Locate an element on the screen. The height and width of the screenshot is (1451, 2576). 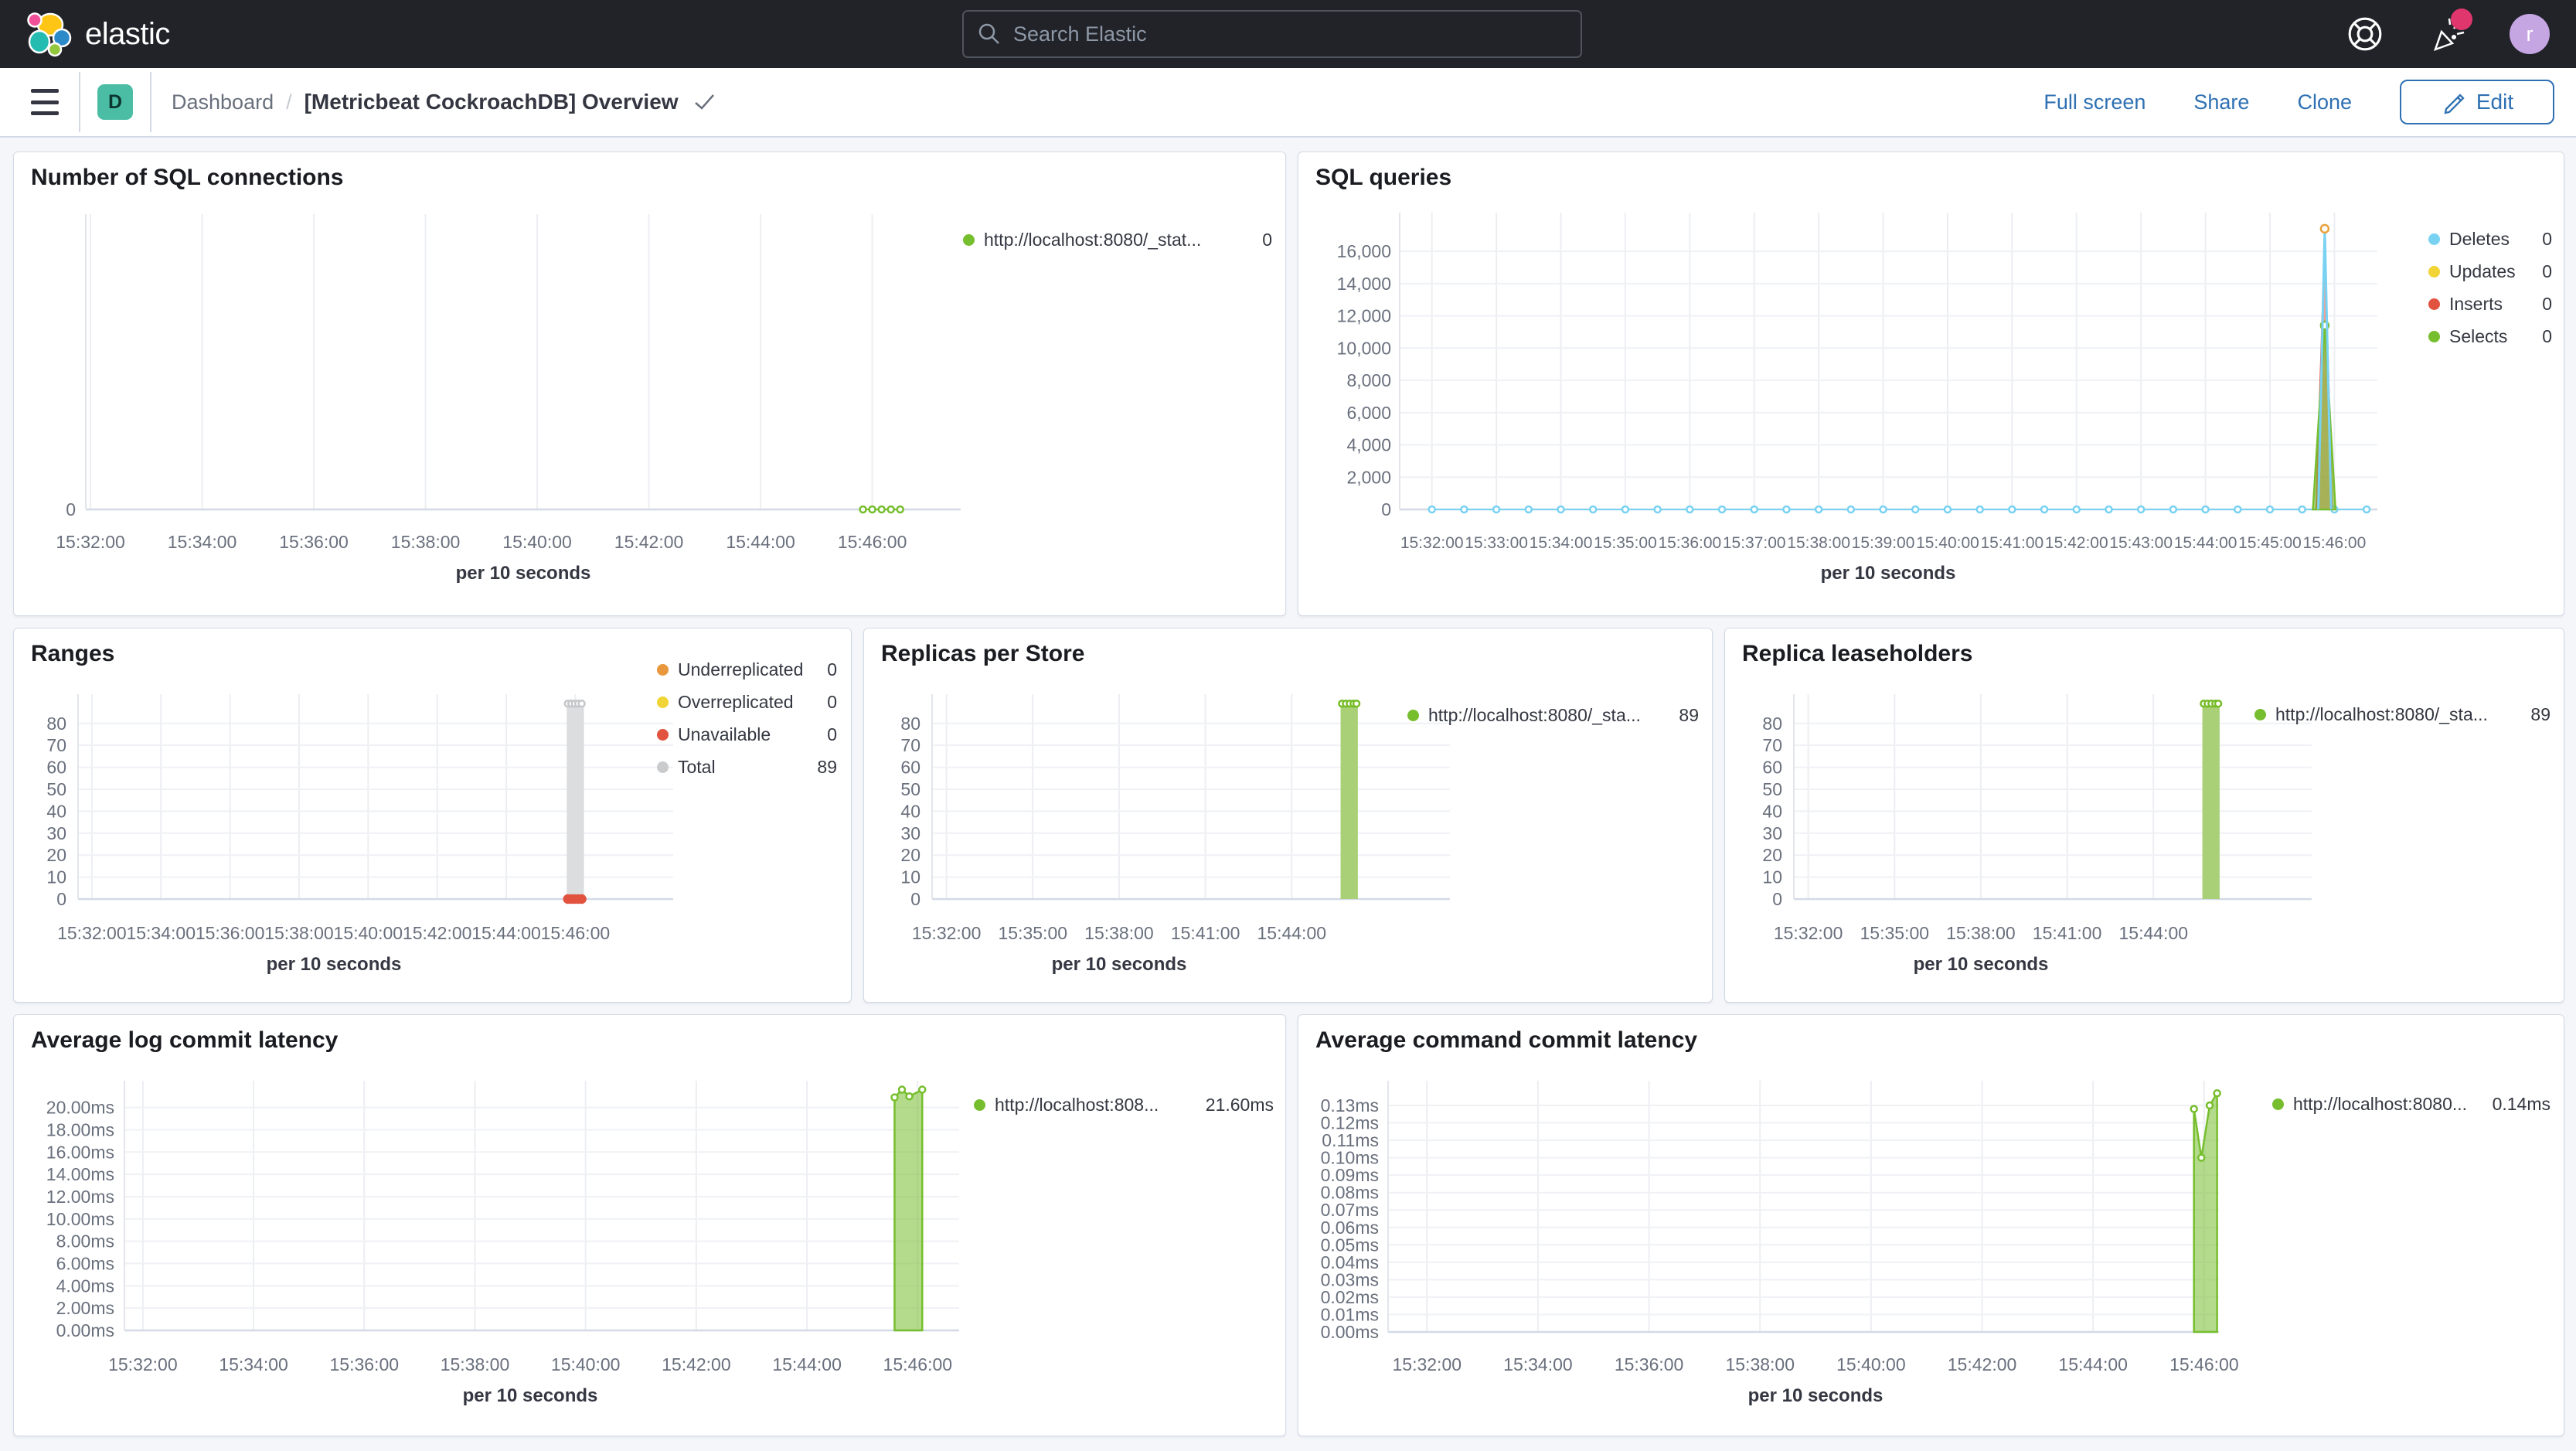
legend-label: Total is located at coordinates (697, 767).